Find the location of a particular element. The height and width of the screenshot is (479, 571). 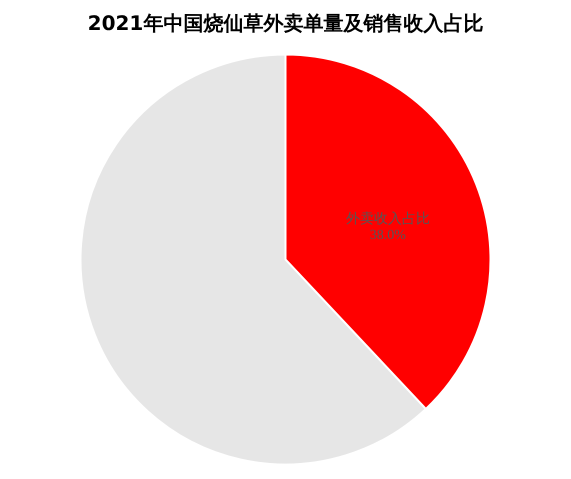

data-label: 38.0% is located at coordinates (388, 236).